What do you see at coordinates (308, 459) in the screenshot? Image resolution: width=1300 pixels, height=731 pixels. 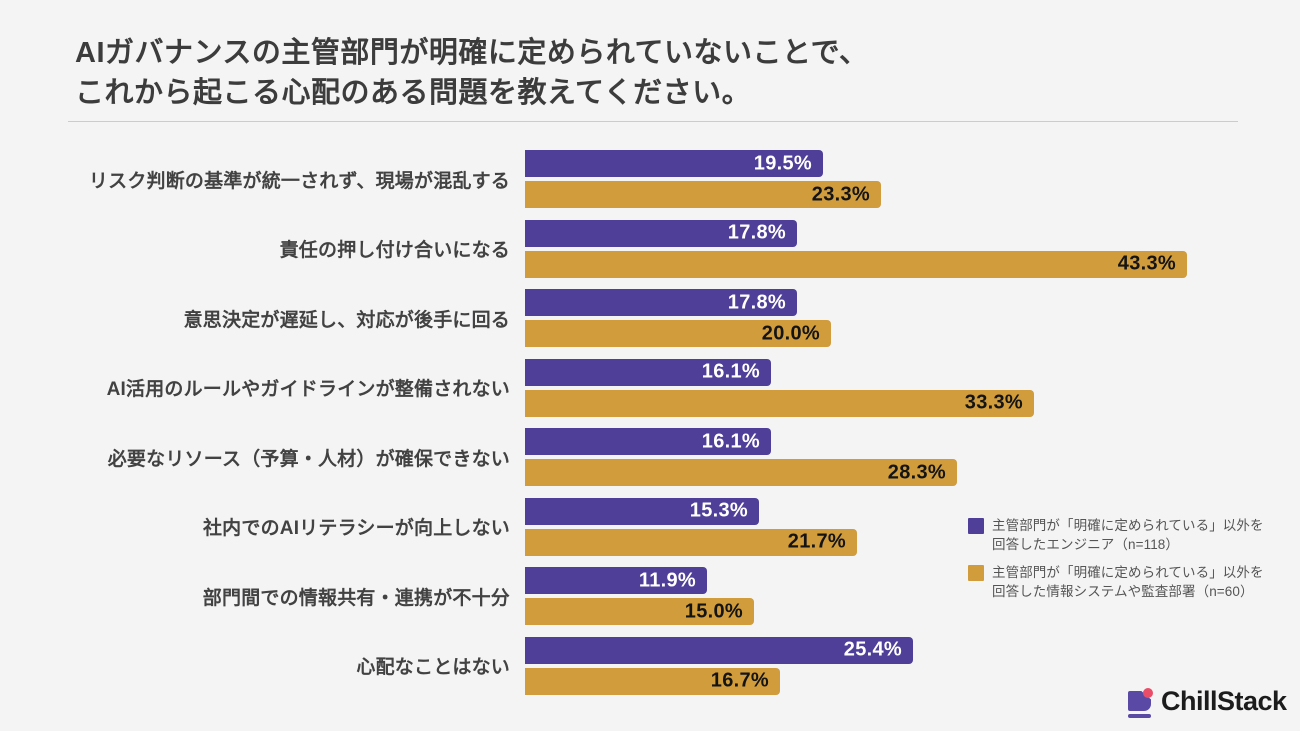 I see `category-label: 必要なリソース（予算・人材）が確保できない` at bounding box center [308, 459].